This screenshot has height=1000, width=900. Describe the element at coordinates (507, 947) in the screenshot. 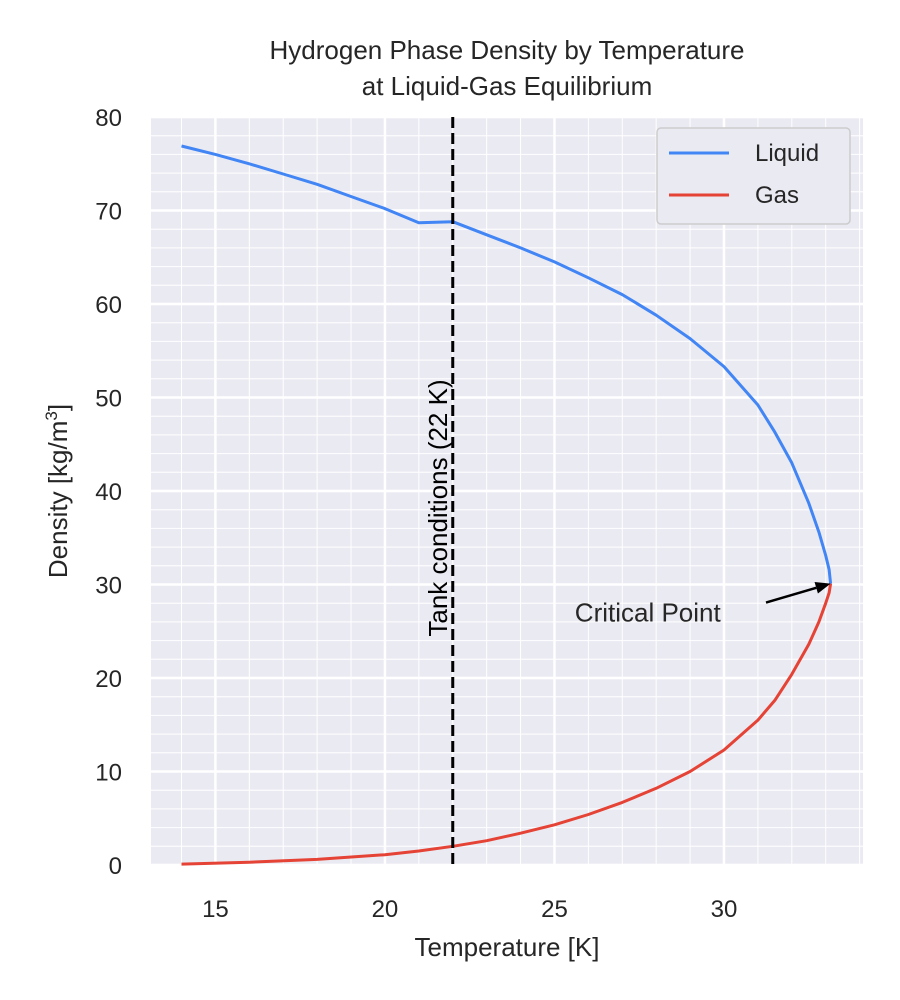

I see `x-axis-label: Temperature [K]` at that location.